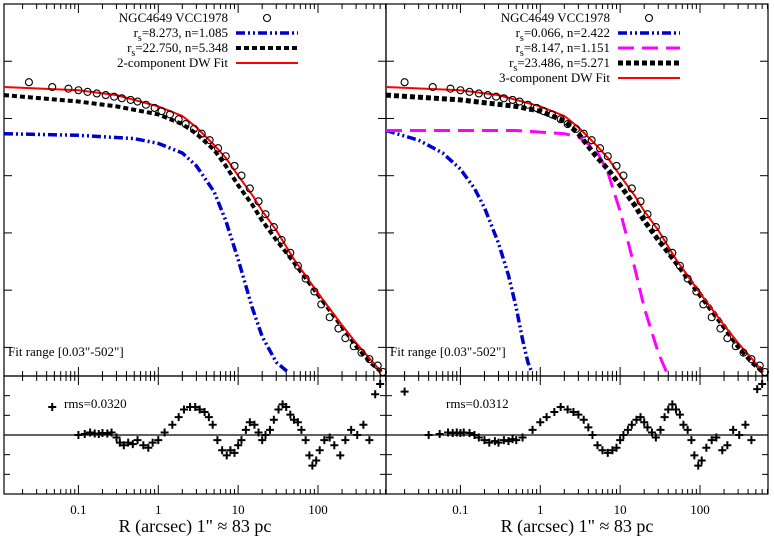 Image resolution: width=774 pixels, height=542 pixels. Describe the element at coordinates (577, 526) in the screenshot. I see `right-x-axis-label: R (arcsec) 1" ≈ 83 pc` at that location.